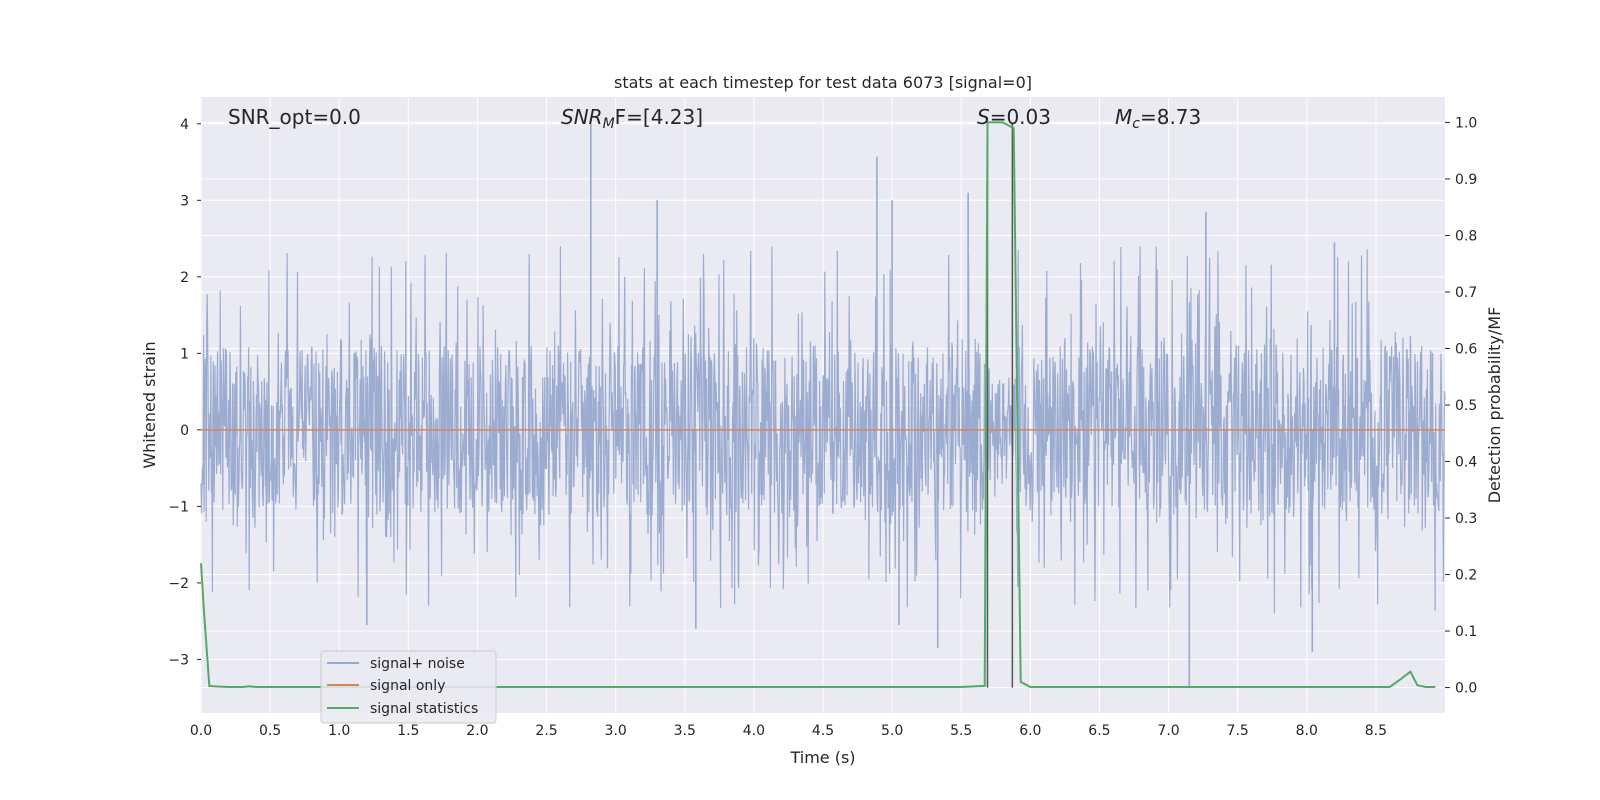  What do you see at coordinates (424, 709) in the screenshot?
I see `legend-label-statistics: signal statistics` at bounding box center [424, 709].